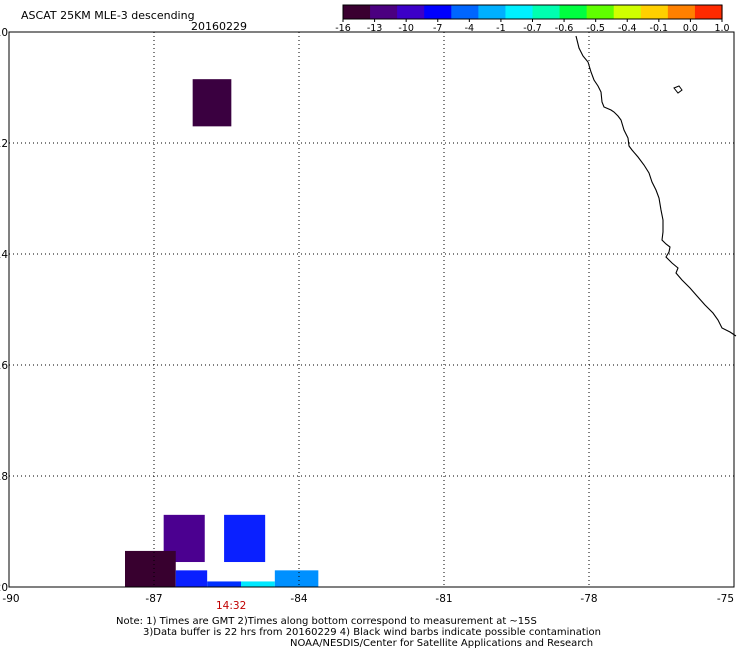 Image resolution: width=740 pixels, height=650 pixels. I want to click on lat-tick-label: -14, so click(4, 255).